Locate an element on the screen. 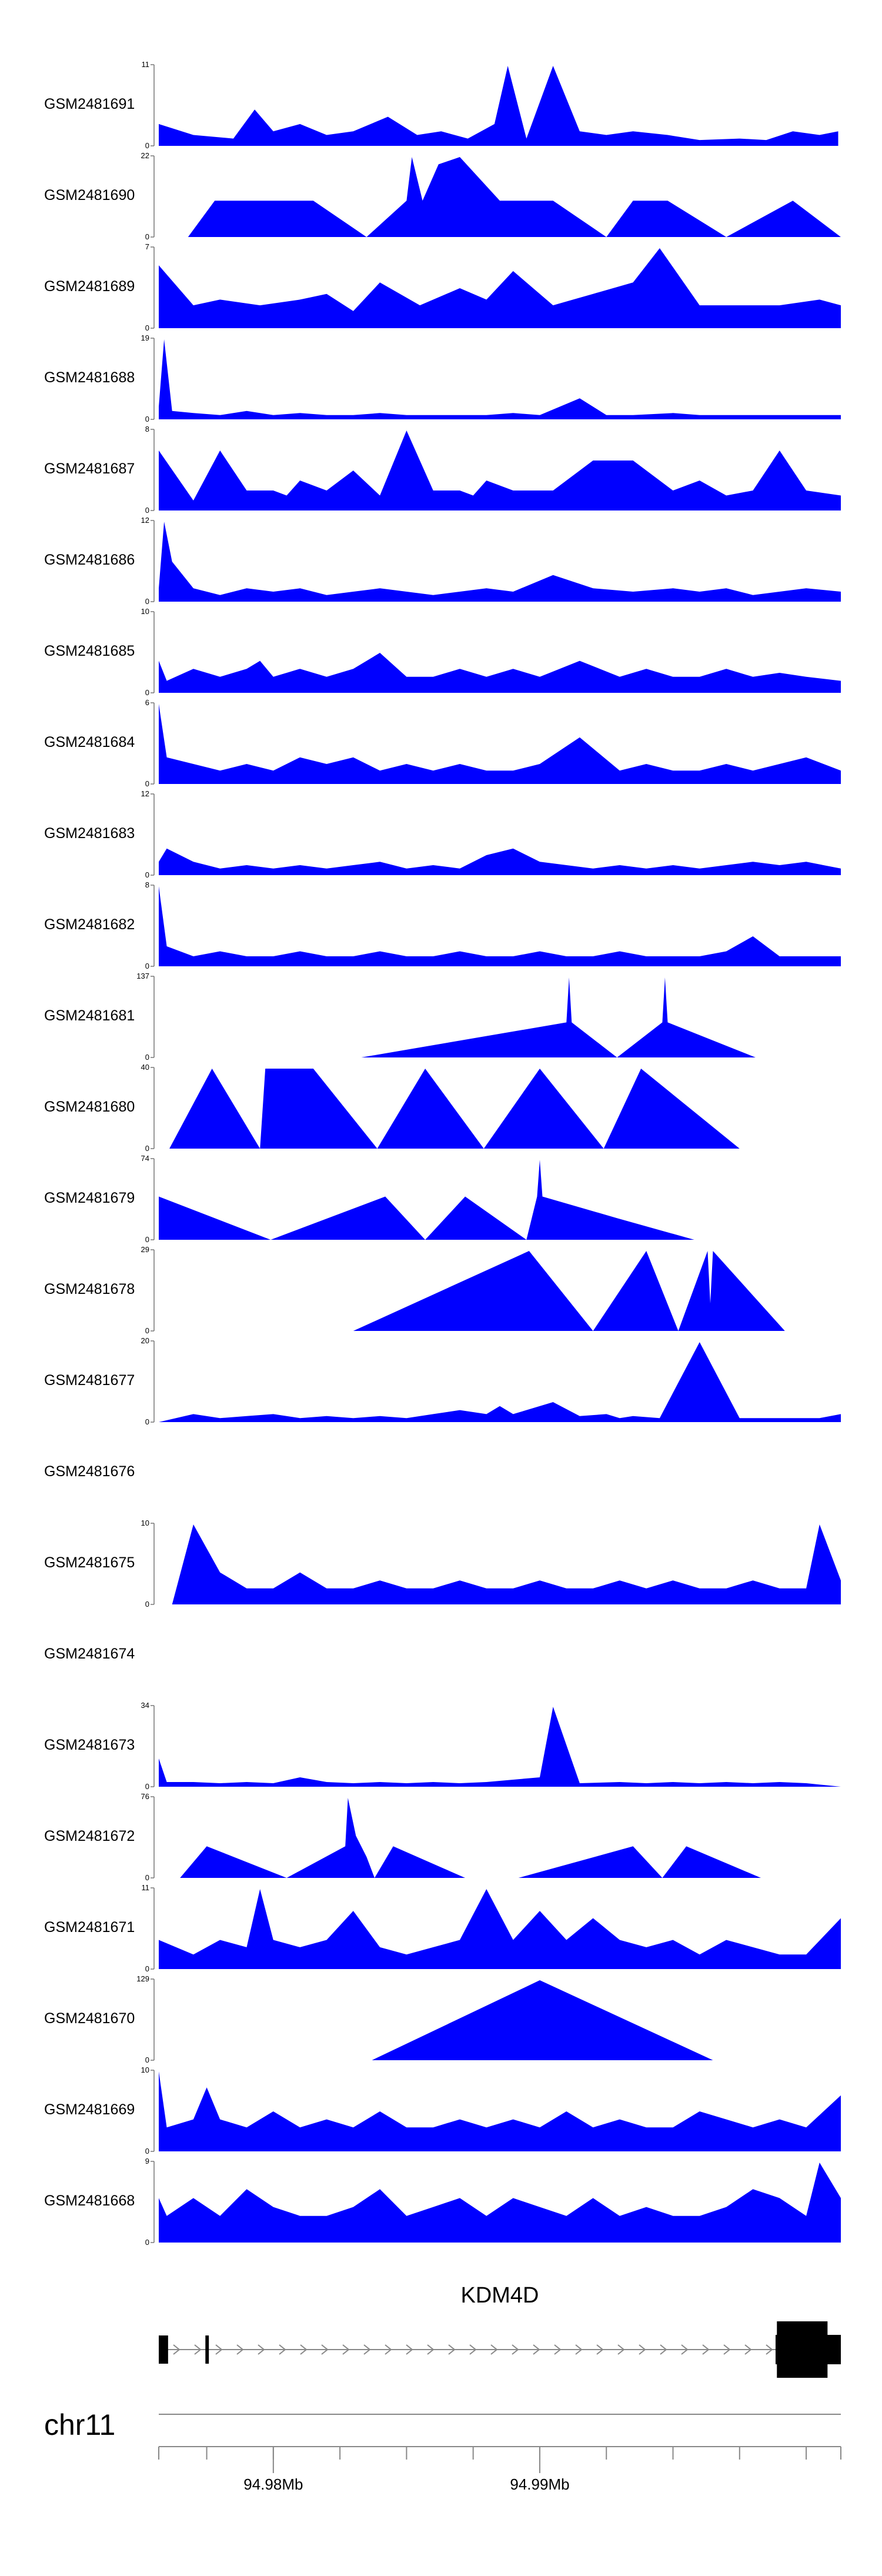 Image resolution: width=882 pixels, height=2576 pixels. track-GSM2481688: GSM2481688 19 0 is located at coordinates (442, 378).